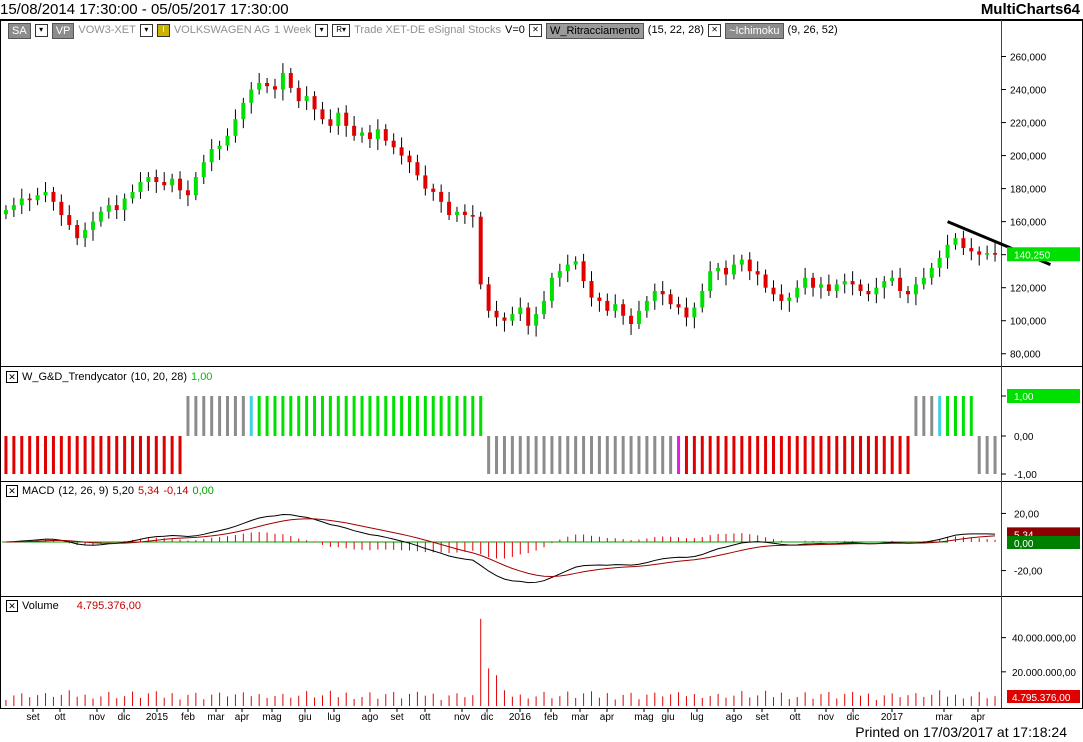 This screenshot has width=1083, height=742. Describe the element at coordinates (1028, 124) in the screenshot. I see `y-tick-label: 220,000` at that location.